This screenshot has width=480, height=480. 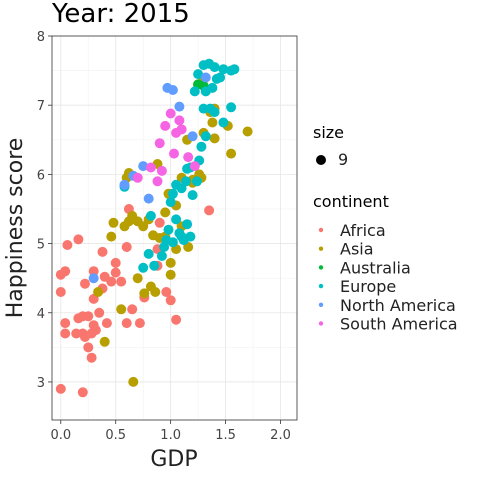 What do you see at coordinates (368, 286) in the screenshot?
I see `legend-label: Europe` at bounding box center [368, 286].